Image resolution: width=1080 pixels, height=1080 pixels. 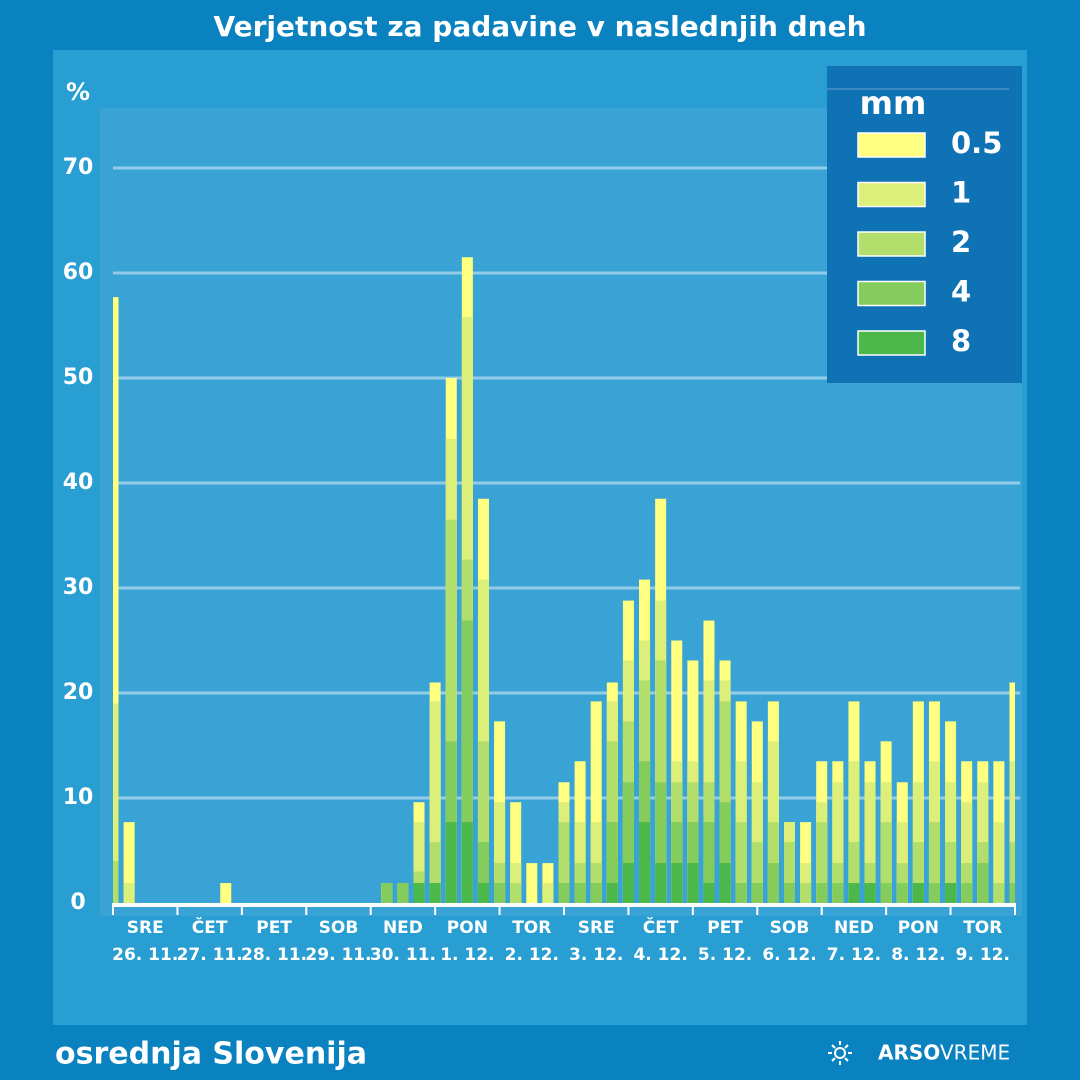 I want to click on legend: mm 0.5 1 2 4 8, so click(x=924, y=224).